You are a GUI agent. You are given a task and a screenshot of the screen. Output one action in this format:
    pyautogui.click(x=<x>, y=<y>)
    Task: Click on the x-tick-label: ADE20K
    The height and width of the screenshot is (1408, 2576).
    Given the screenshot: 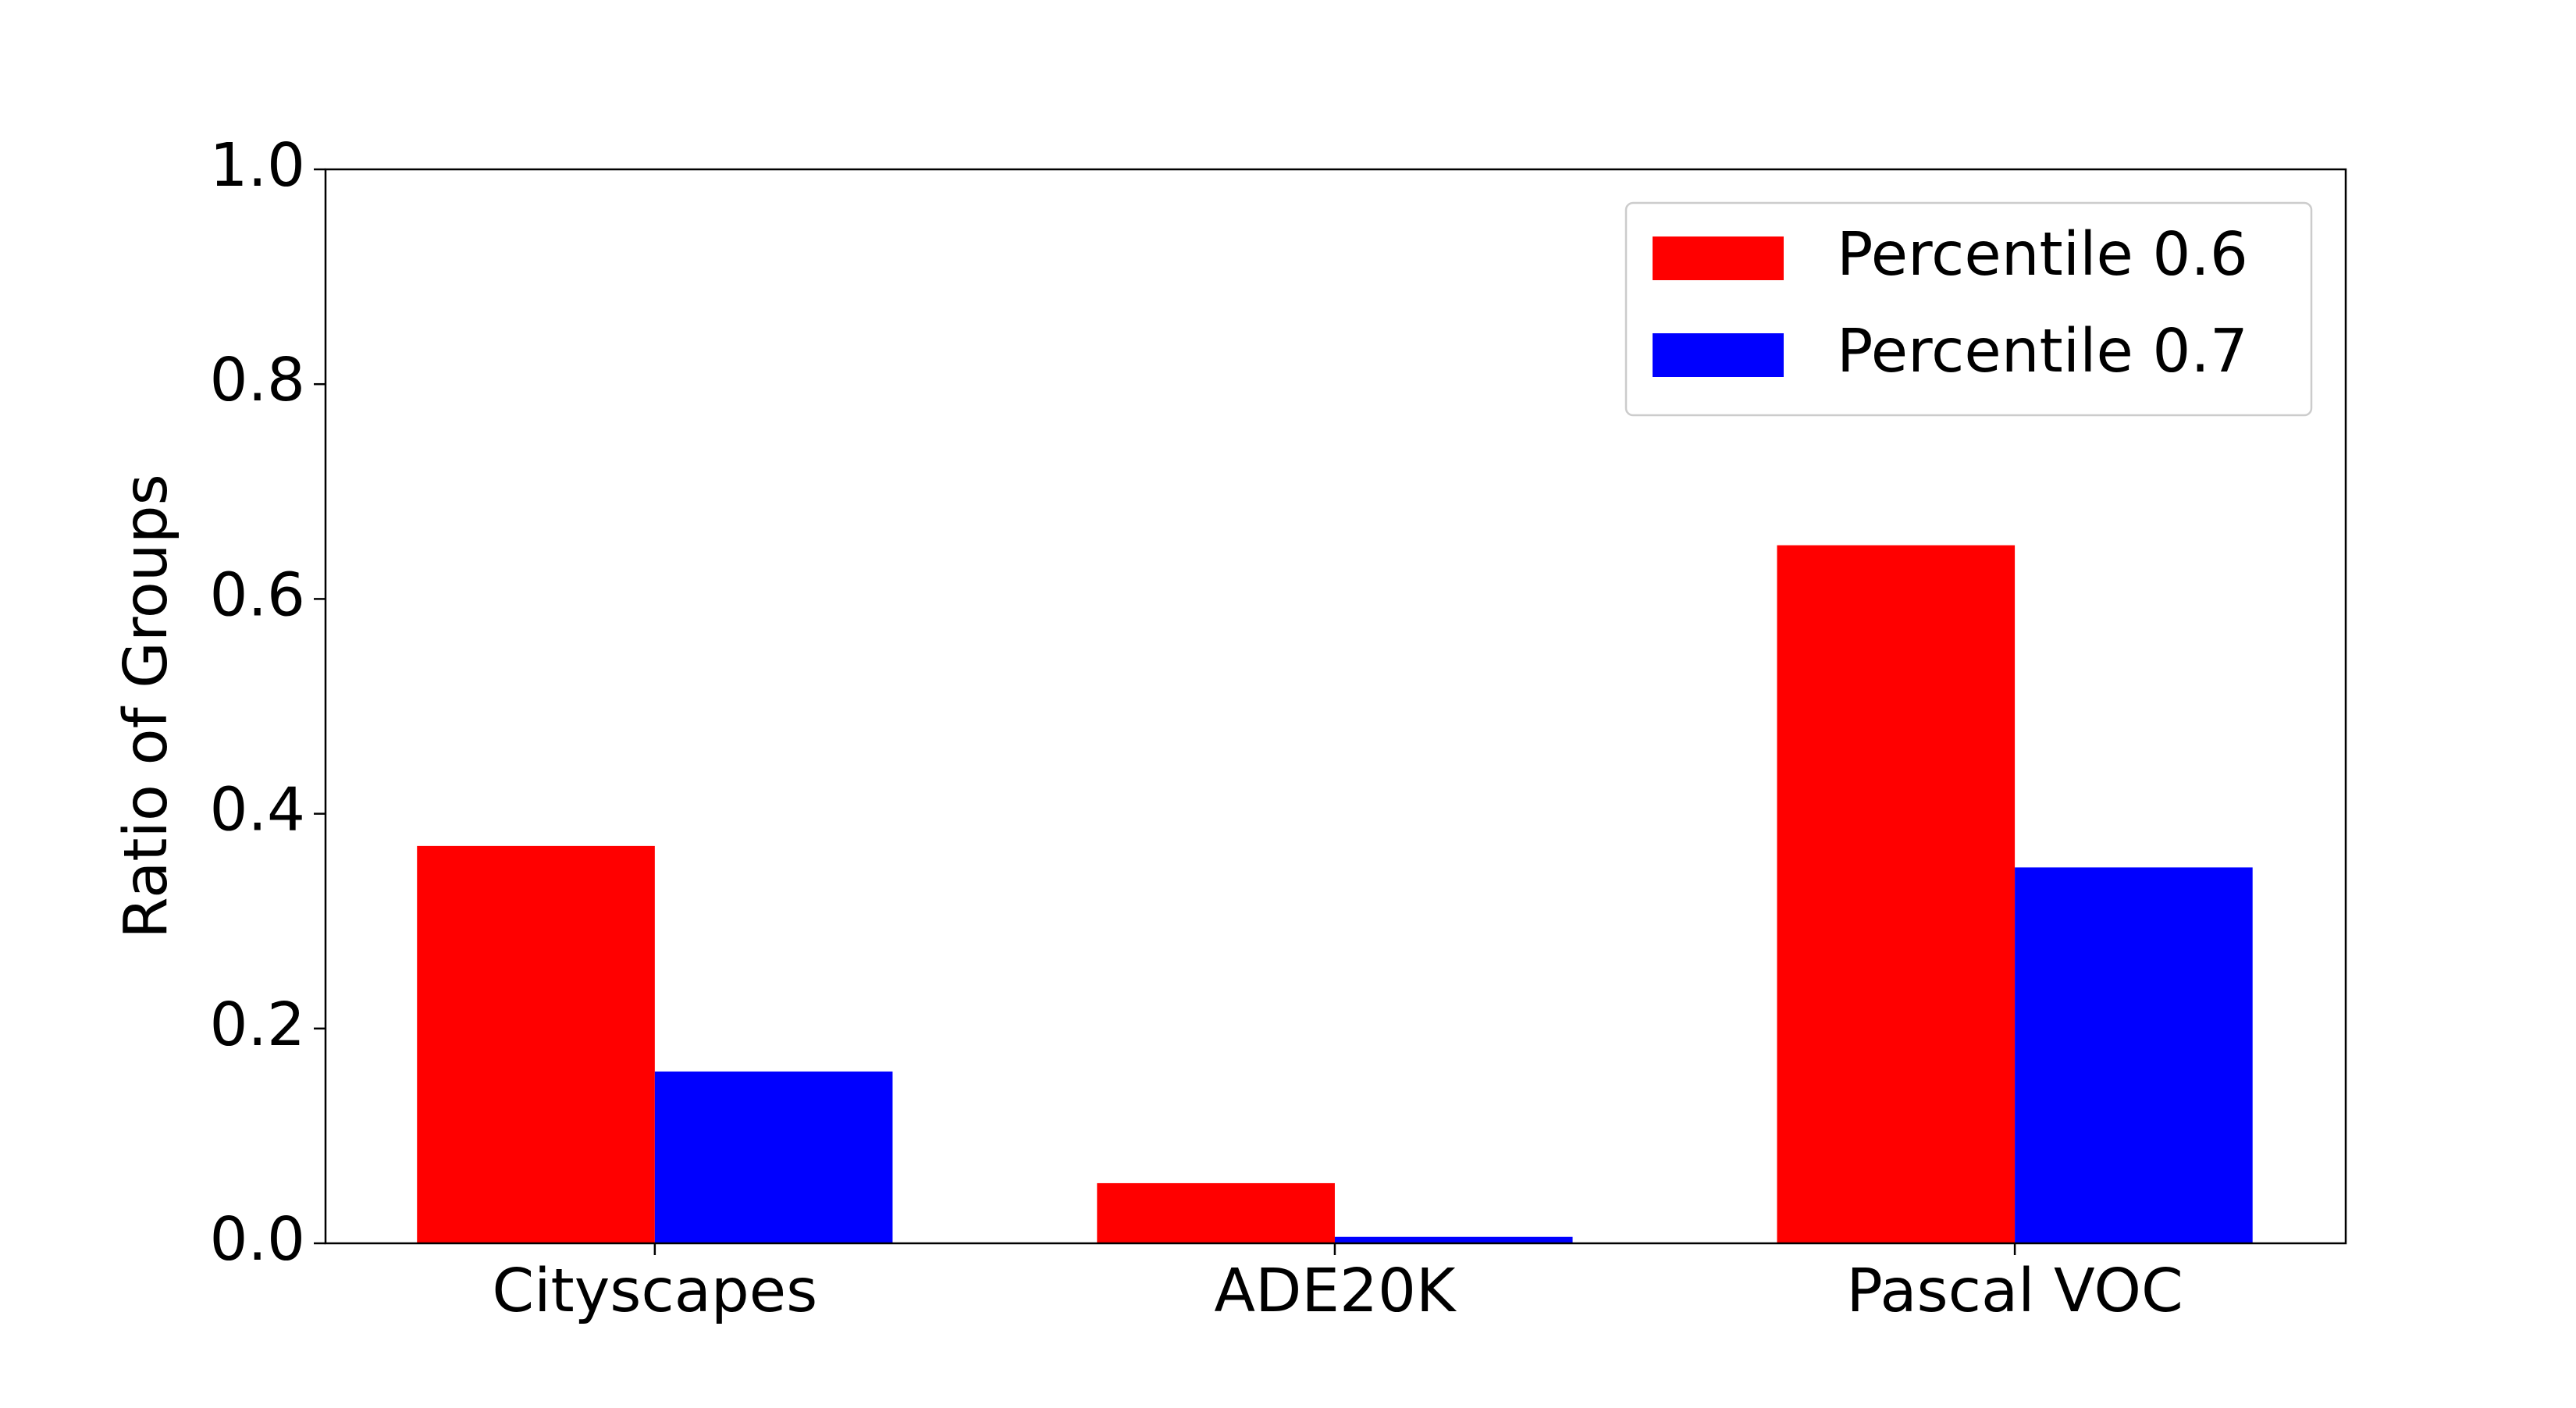 What is the action you would take?
    pyautogui.click(x=1335, y=1291)
    